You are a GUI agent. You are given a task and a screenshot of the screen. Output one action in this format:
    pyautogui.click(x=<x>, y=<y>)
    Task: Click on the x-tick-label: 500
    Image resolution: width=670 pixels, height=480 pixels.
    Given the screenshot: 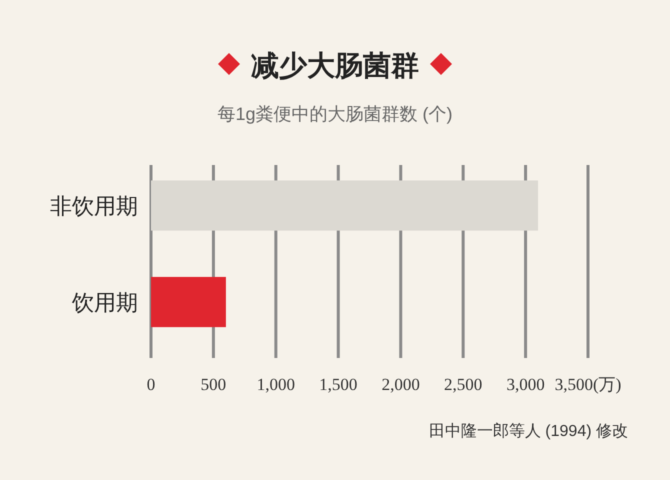 What is the action you would take?
    pyautogui.click(x=213, y=384)
    